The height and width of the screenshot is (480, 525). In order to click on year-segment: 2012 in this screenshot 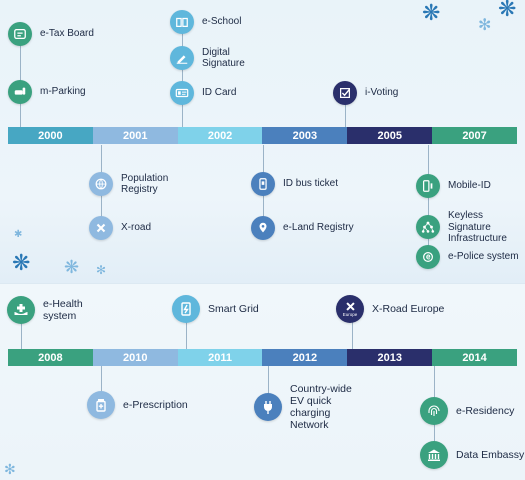, I will do `click(305, 357)`.